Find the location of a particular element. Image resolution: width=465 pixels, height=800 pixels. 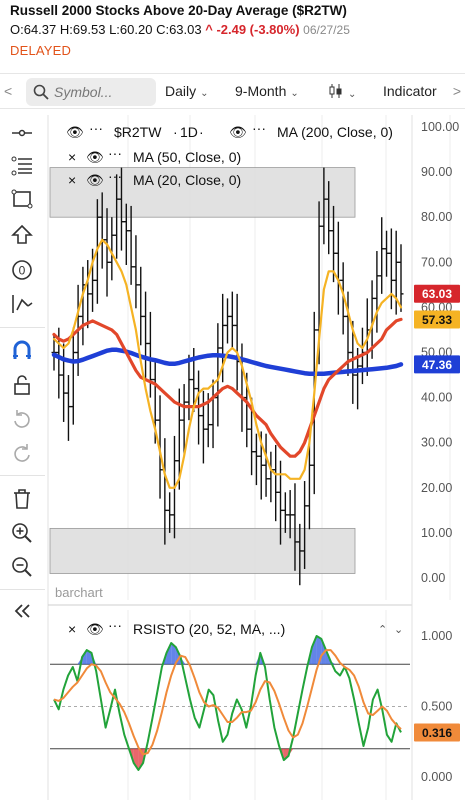

rsi-legend: × 👁 ··· RSISTO (20, 52, MA, ...) ⌃ ⌄ is located at coordinates (235, 627).